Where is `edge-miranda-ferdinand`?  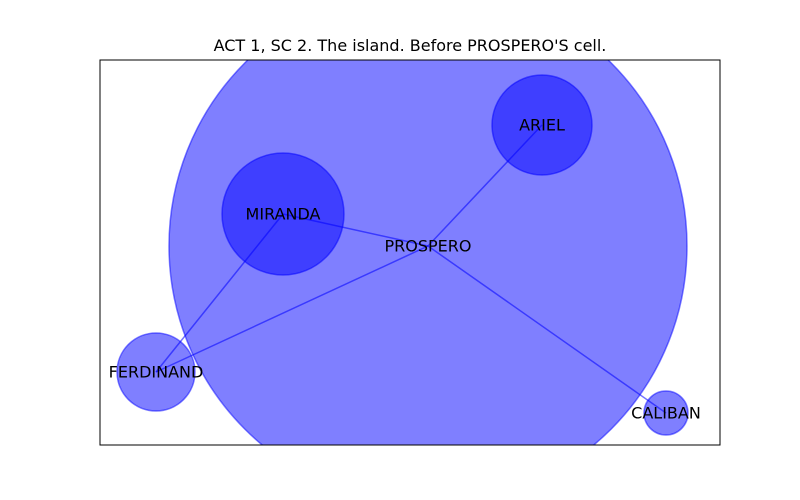 edge-miranda-ferdinand is located at coordinates (219, 293).